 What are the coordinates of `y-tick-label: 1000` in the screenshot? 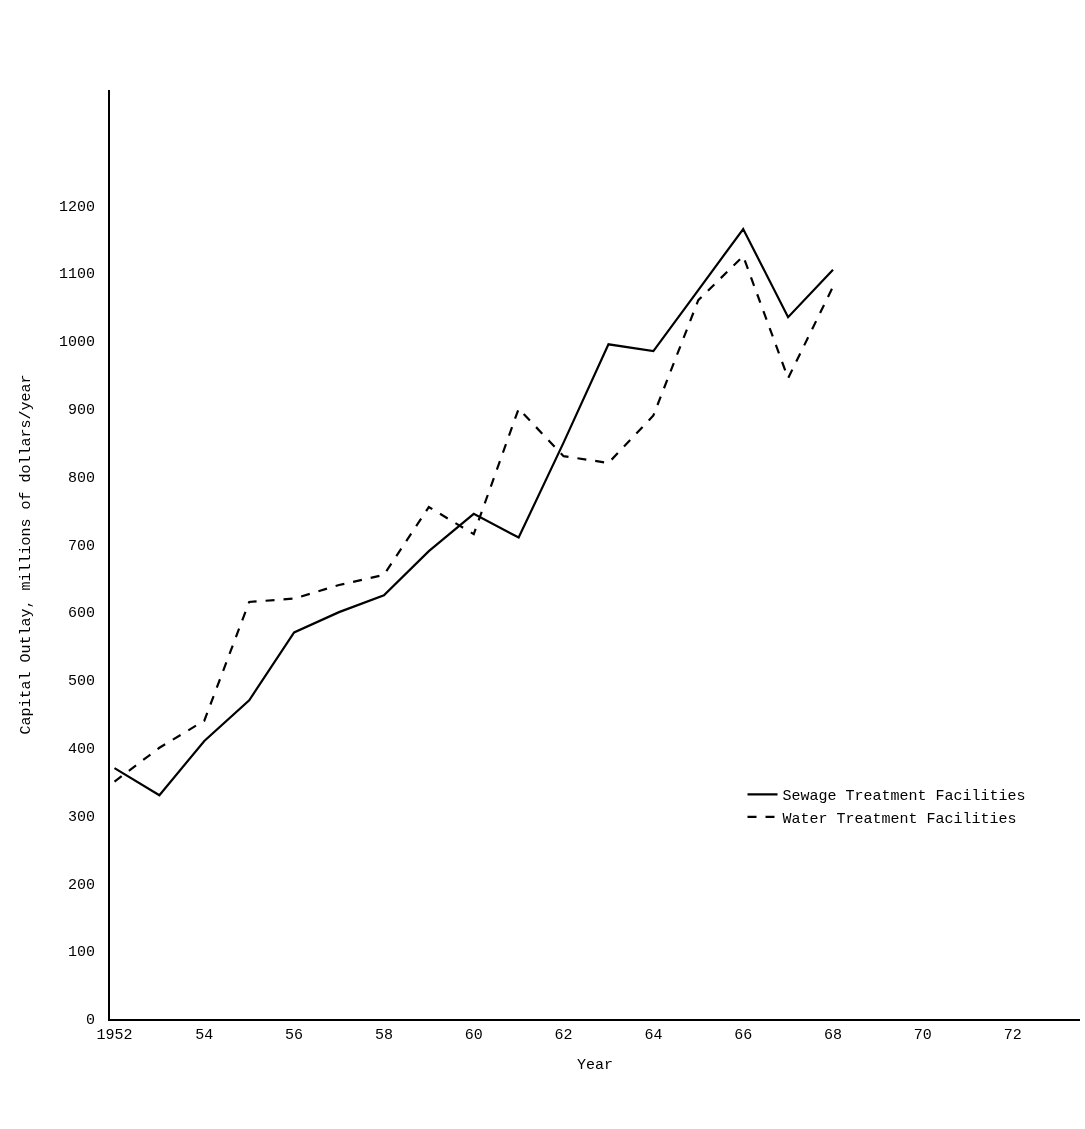 It's located at (76, 343).